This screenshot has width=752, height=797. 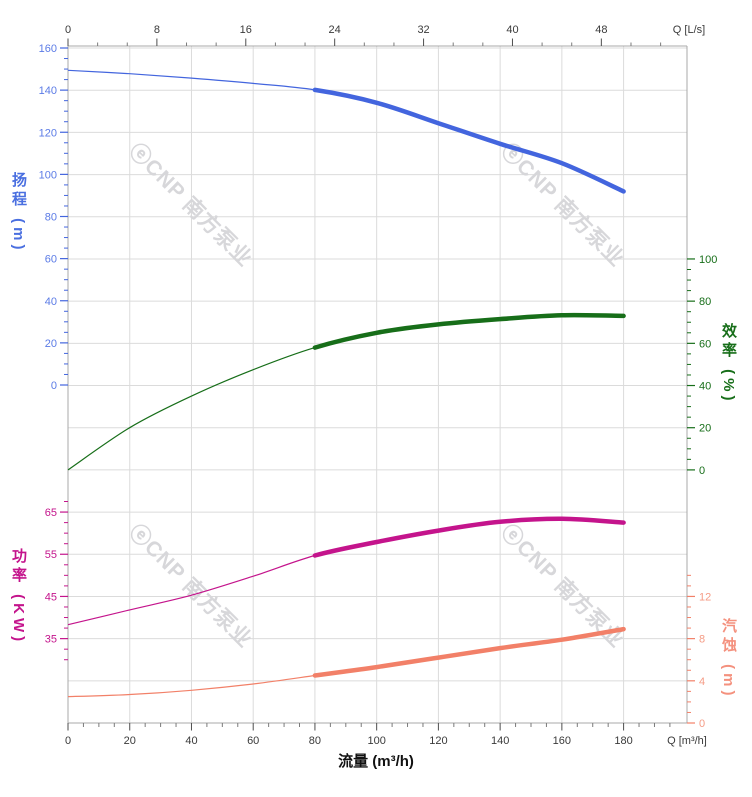 I want to click on power-axis: 35 45 55 65, so click(x=56, y=581).